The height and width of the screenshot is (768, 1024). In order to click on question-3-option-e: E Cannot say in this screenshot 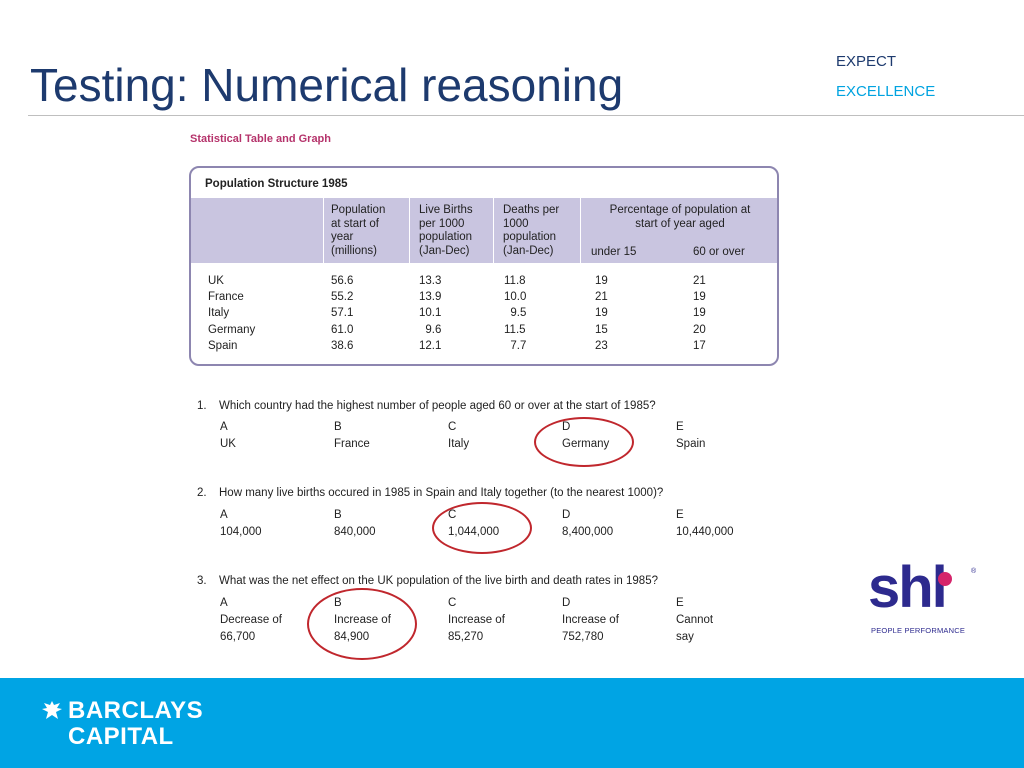, I will do `click(694, 620)`.